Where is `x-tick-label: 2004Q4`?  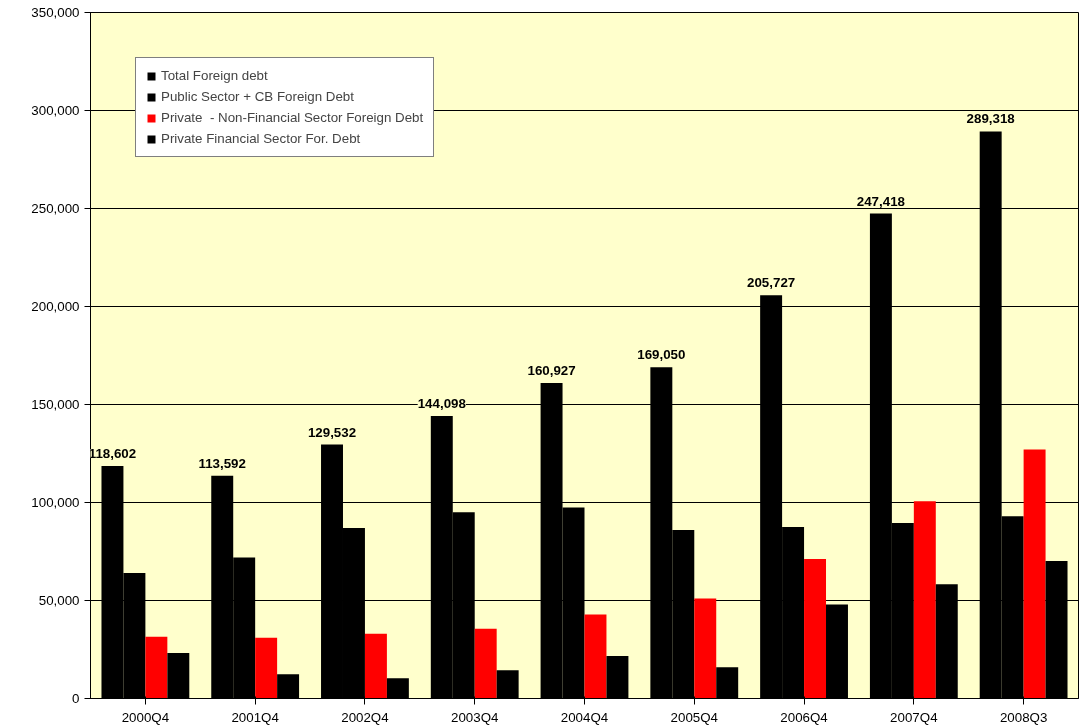 x-tick-label: 2004Q4 is located at coordinates (584, 717).